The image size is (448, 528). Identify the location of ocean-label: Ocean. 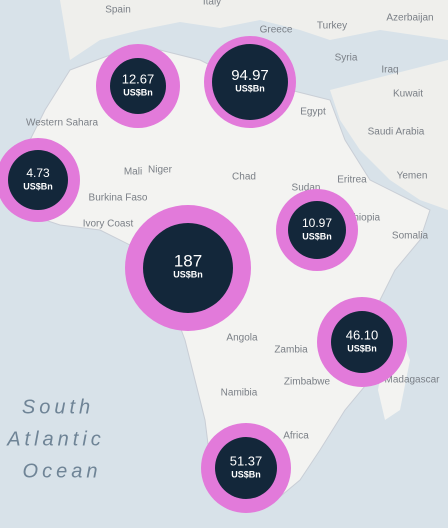
(62, 471).